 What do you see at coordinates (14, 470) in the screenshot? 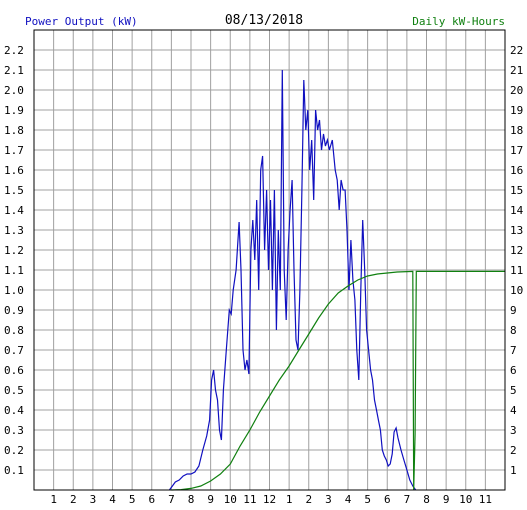
I see `y-left-tick-label: 0.1` at bounding box center [14, 470].